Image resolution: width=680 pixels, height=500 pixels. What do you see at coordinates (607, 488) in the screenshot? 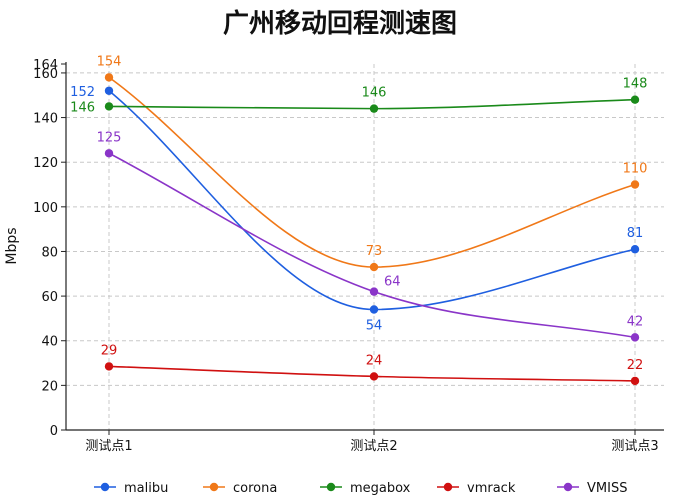
I see `legend-label-vmiss: VMISS` at bounding box center [607, 488].